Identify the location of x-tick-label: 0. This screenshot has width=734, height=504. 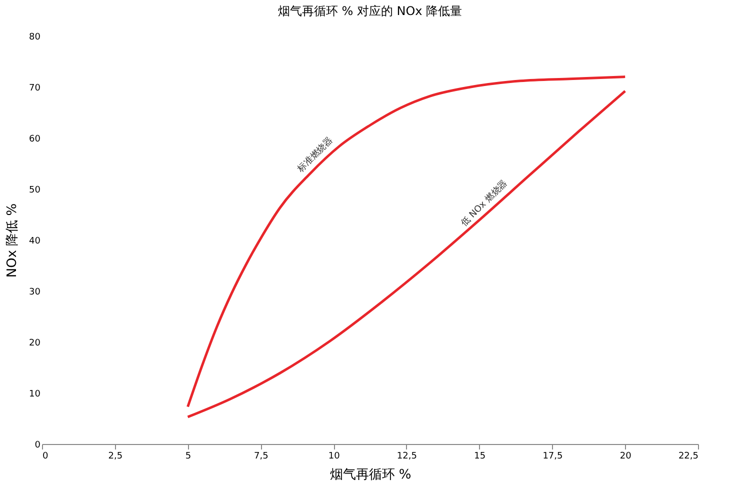
(45, 457).